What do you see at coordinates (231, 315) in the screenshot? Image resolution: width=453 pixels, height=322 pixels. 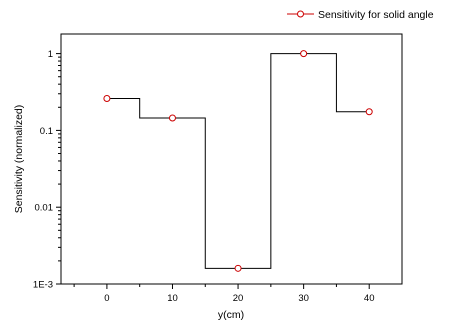 I see `x-axis-title: y(cm)` at bounding box center [231, 315].